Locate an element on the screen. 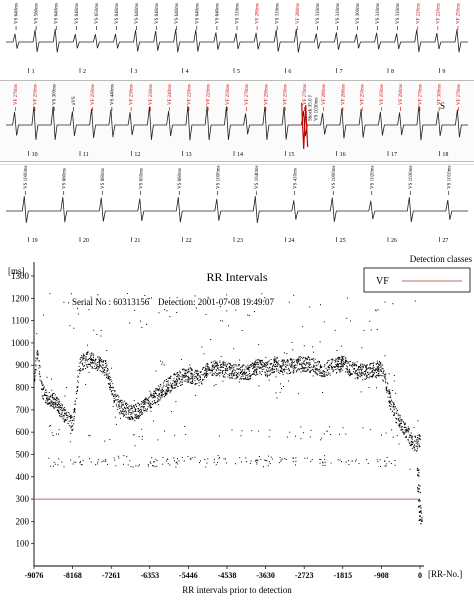 The width and height of the screenshot is (474, 602). egm-marker-label: VS 1000ms is located at coordinates (334, 177).